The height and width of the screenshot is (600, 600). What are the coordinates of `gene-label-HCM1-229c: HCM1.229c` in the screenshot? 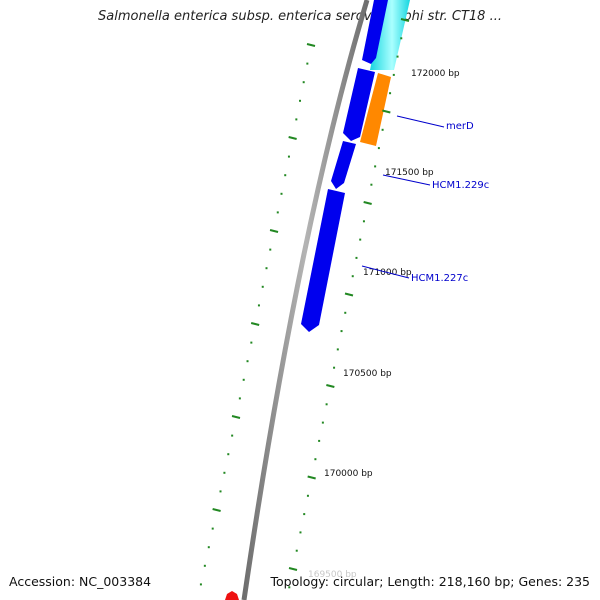 It's located at (460, 185).